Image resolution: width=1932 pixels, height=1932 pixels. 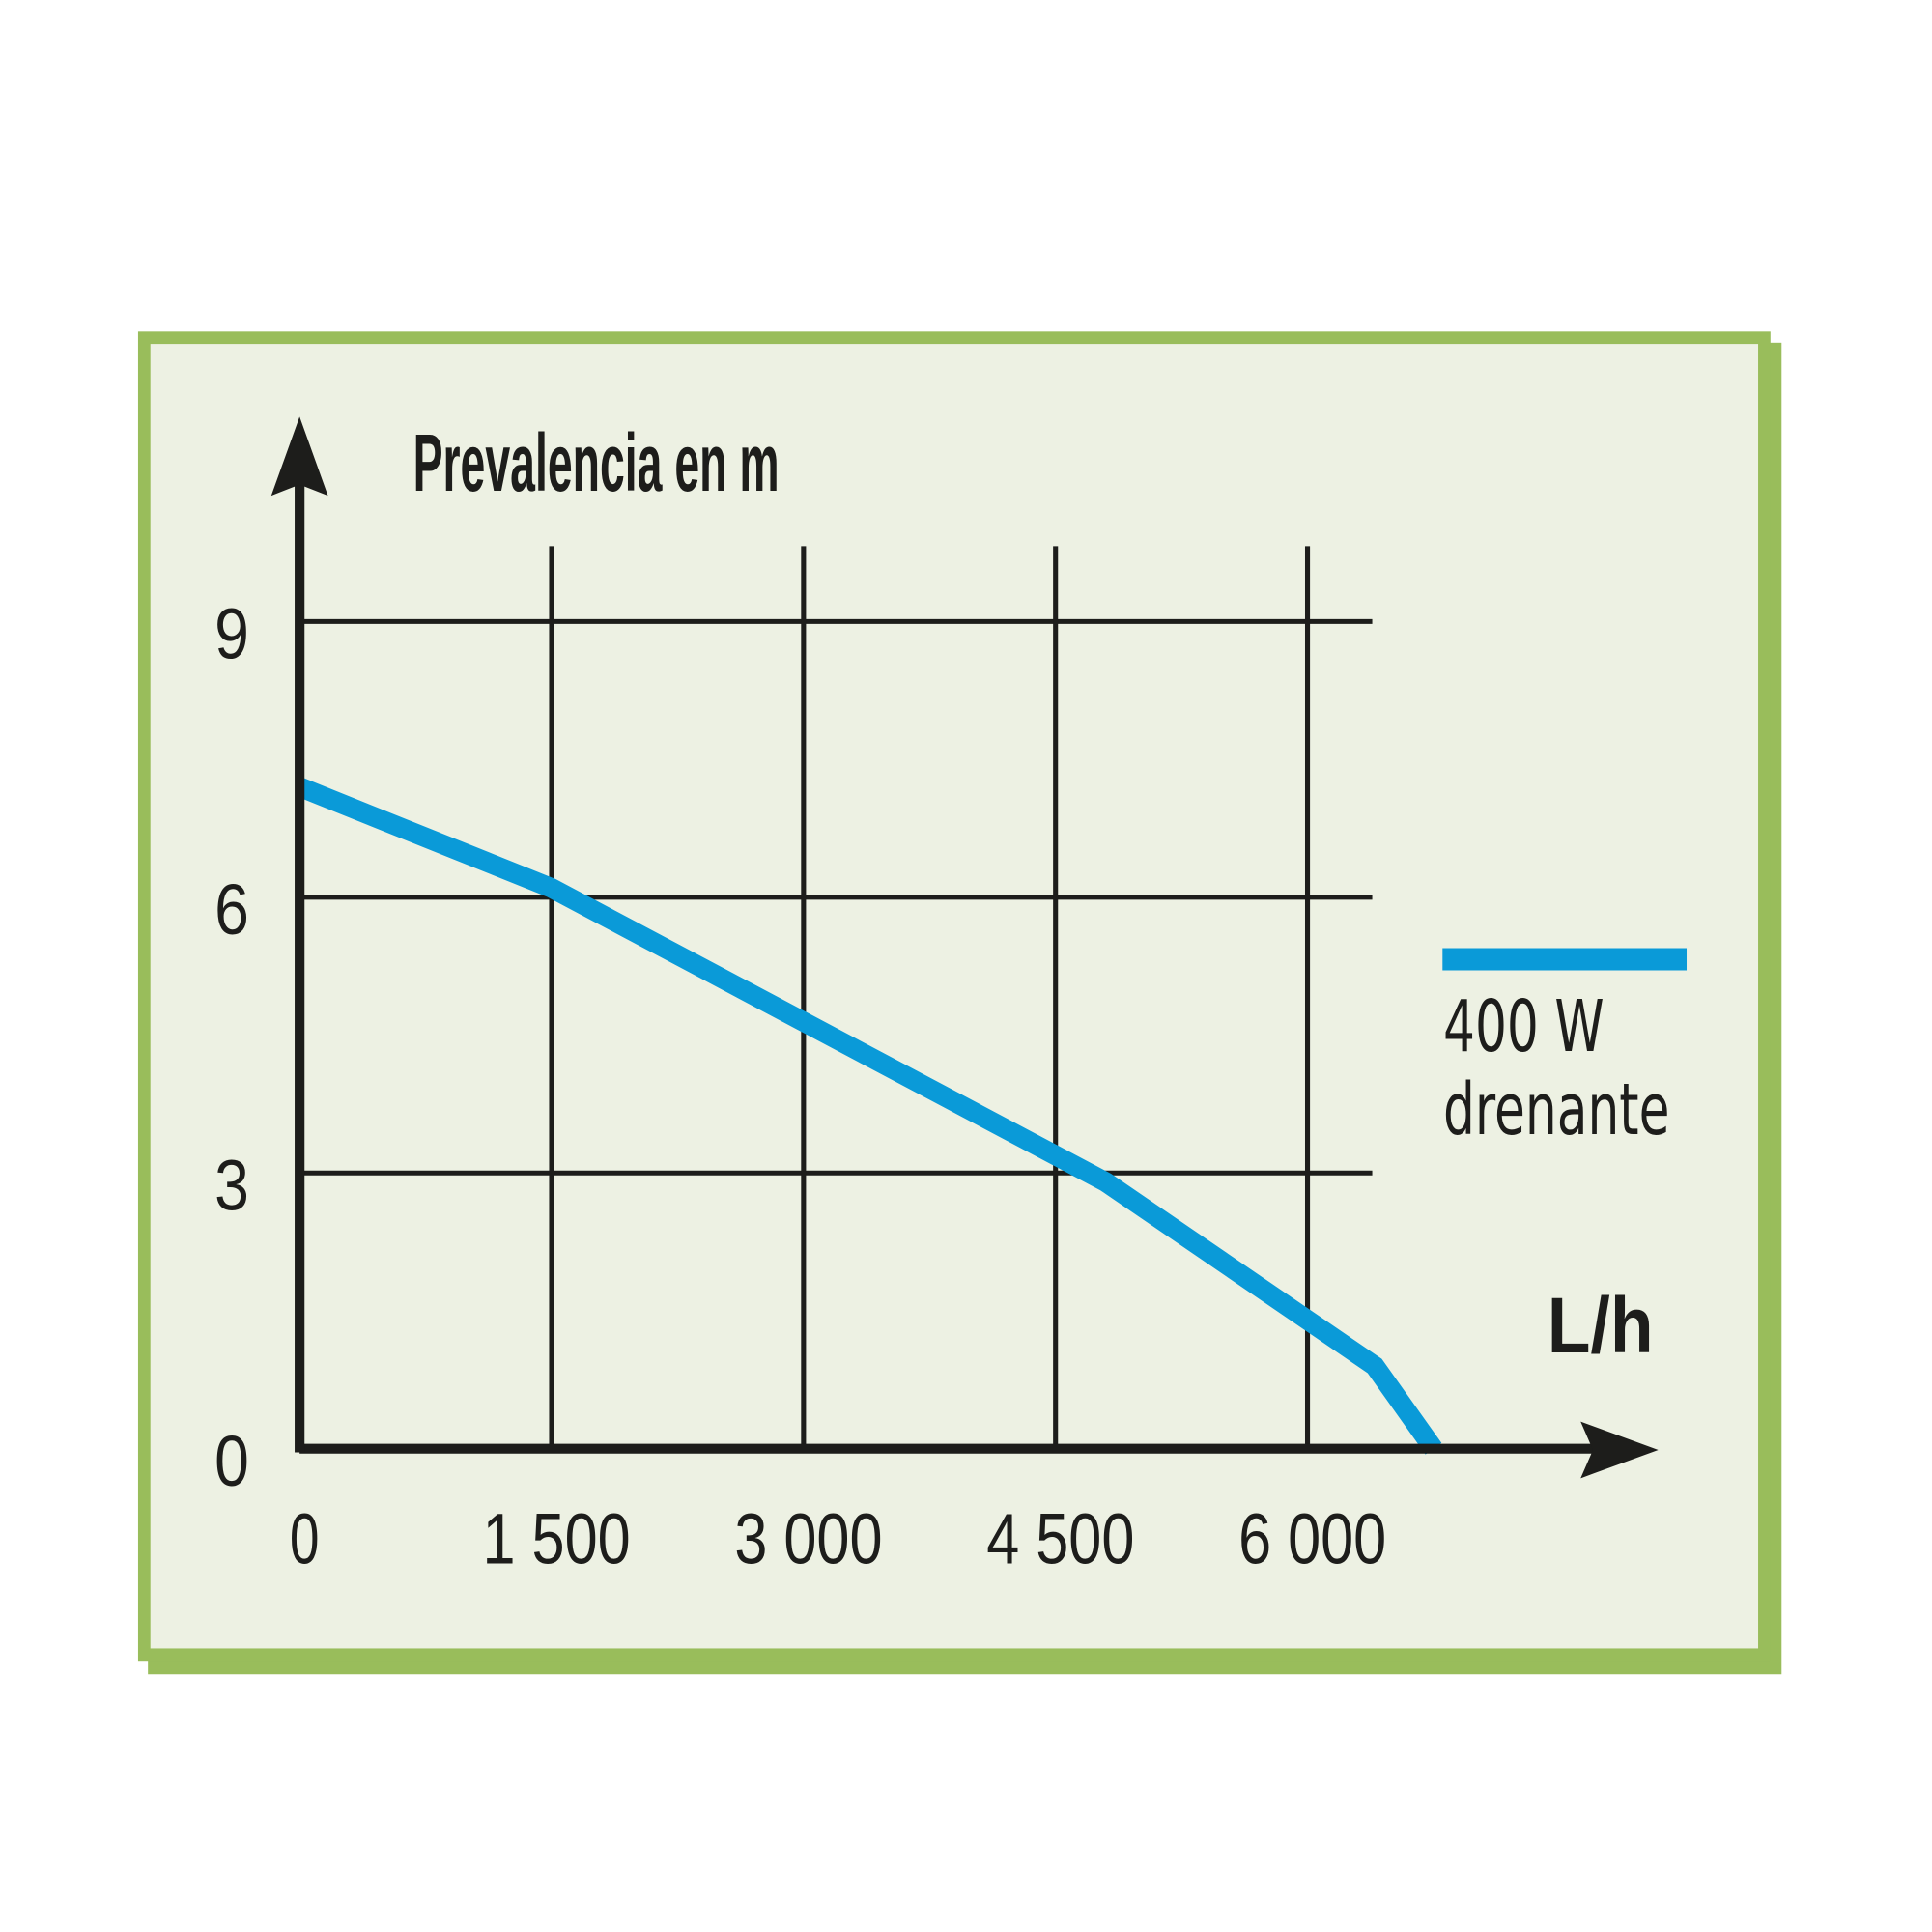 I want to click on x-tick-label: 0, so click(x=305, y=1538).